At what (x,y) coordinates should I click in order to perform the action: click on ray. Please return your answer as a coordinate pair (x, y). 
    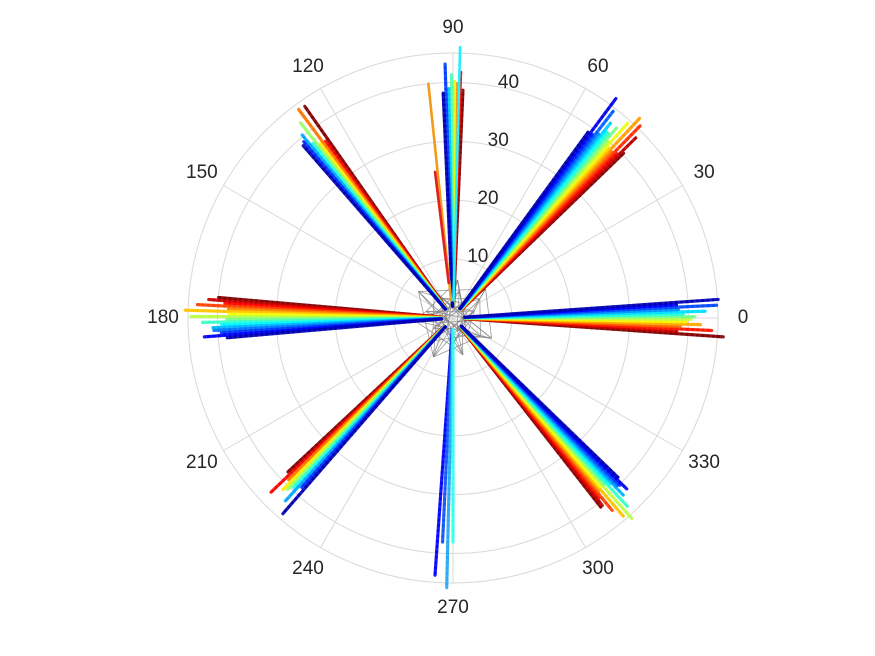
    Looking at the image, I should click on (374, 227).